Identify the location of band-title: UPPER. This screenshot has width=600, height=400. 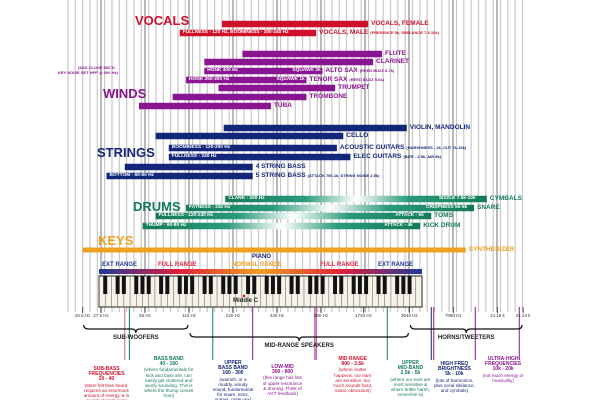
(410, 363).